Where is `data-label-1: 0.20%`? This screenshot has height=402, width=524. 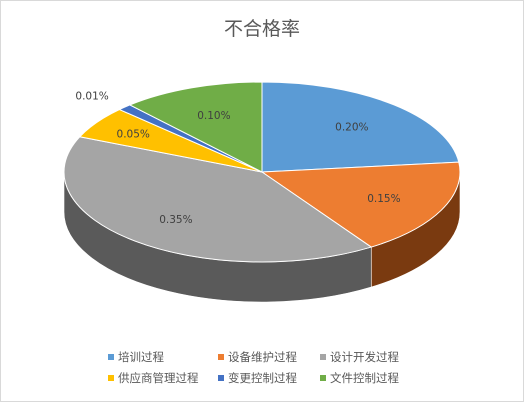
data-label-1: 0.20% is located at coordinates (351, 127).